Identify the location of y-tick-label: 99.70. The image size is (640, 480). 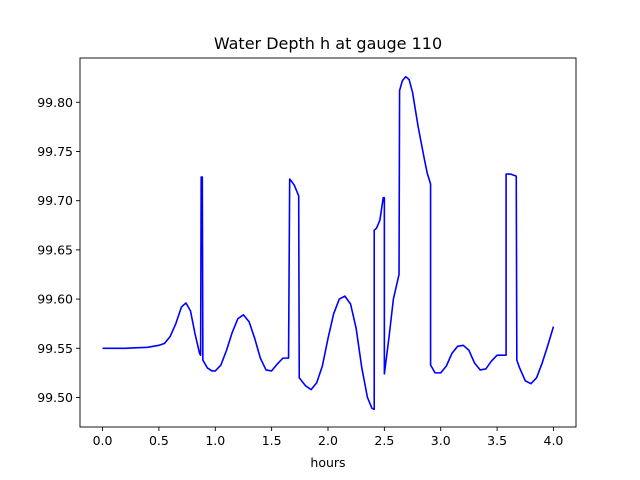
(55, 200).